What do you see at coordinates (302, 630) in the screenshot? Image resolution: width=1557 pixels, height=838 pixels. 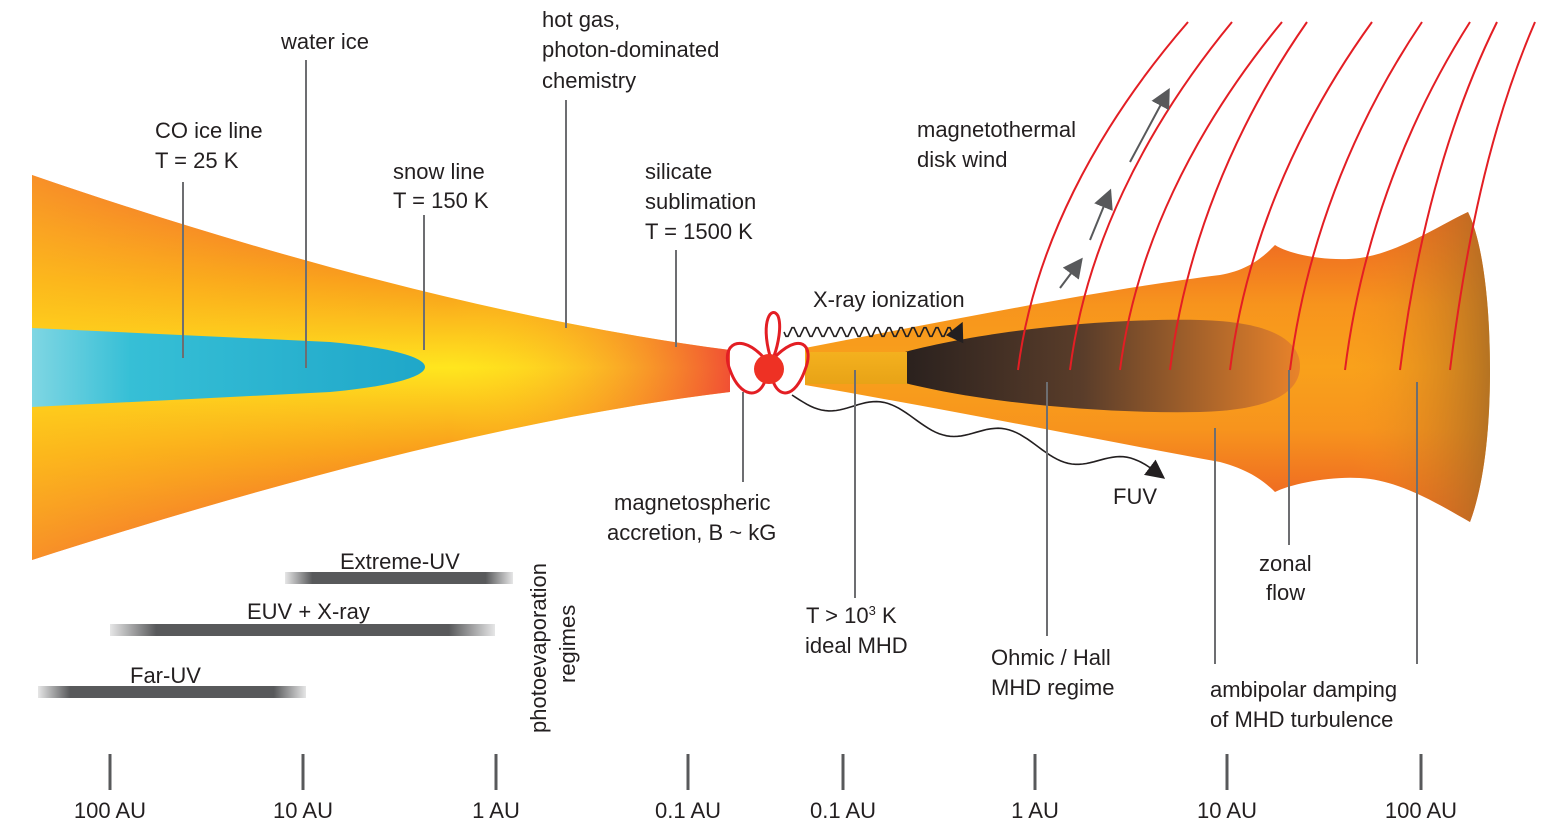 I see `regime-bar-euv-xray` at bounding box center [302, 630].